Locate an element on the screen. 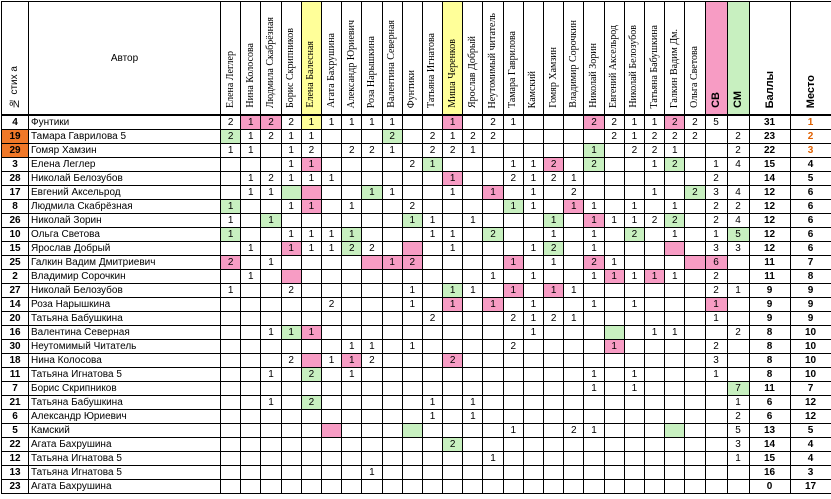  sm-cell: 2 is located at coordinates (738, 417).